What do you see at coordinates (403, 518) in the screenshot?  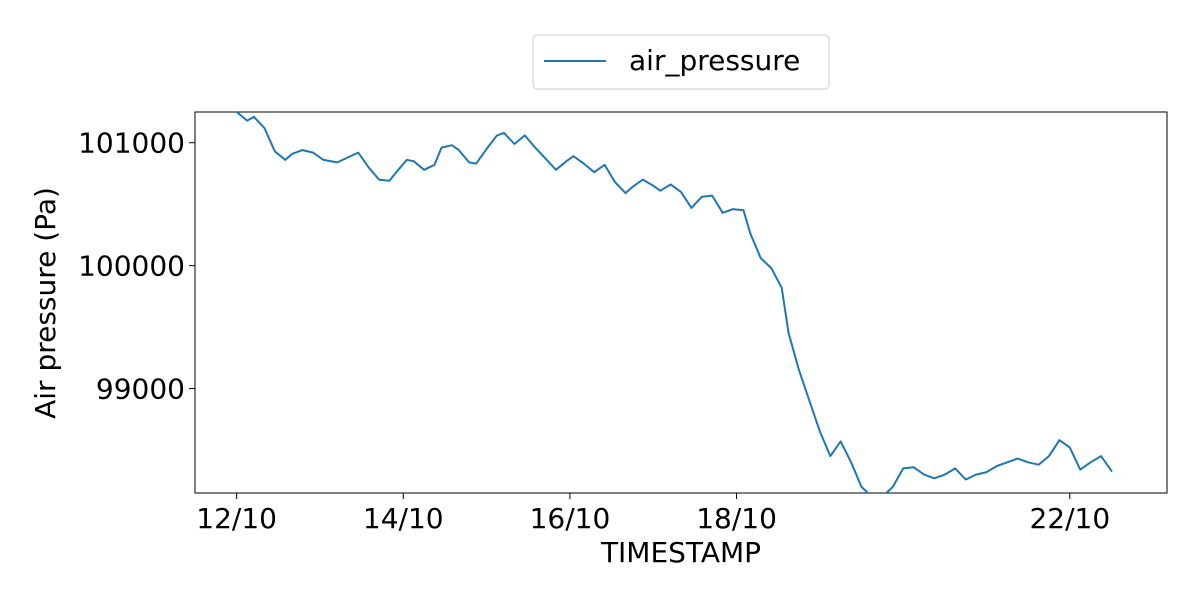 I see `x-tick-label: 14/10` at bounding box center [403, 518].